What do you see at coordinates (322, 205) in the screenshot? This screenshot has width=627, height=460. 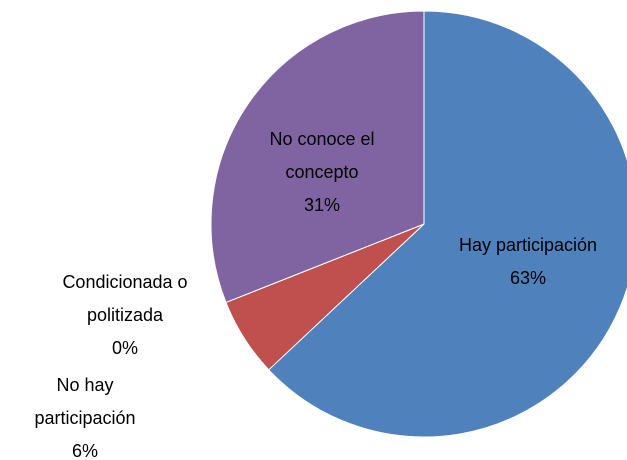 I see `value-label: 31%` at bounding box center [322, 205].